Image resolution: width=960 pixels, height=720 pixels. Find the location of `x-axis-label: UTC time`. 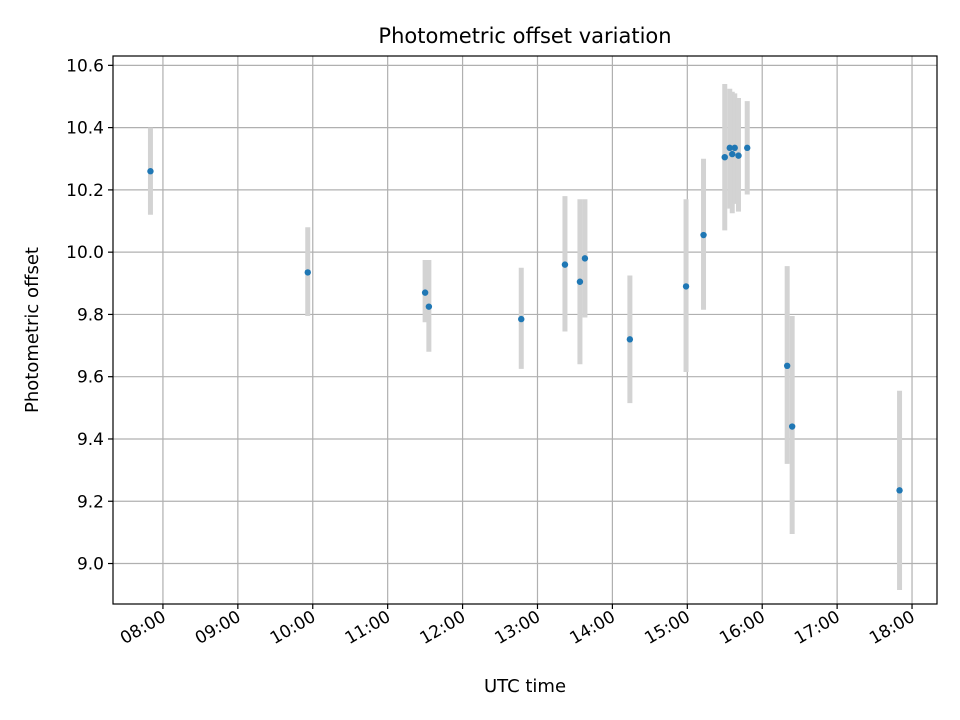

x-axis-label: UTC time is located at coordinates (525, 686).